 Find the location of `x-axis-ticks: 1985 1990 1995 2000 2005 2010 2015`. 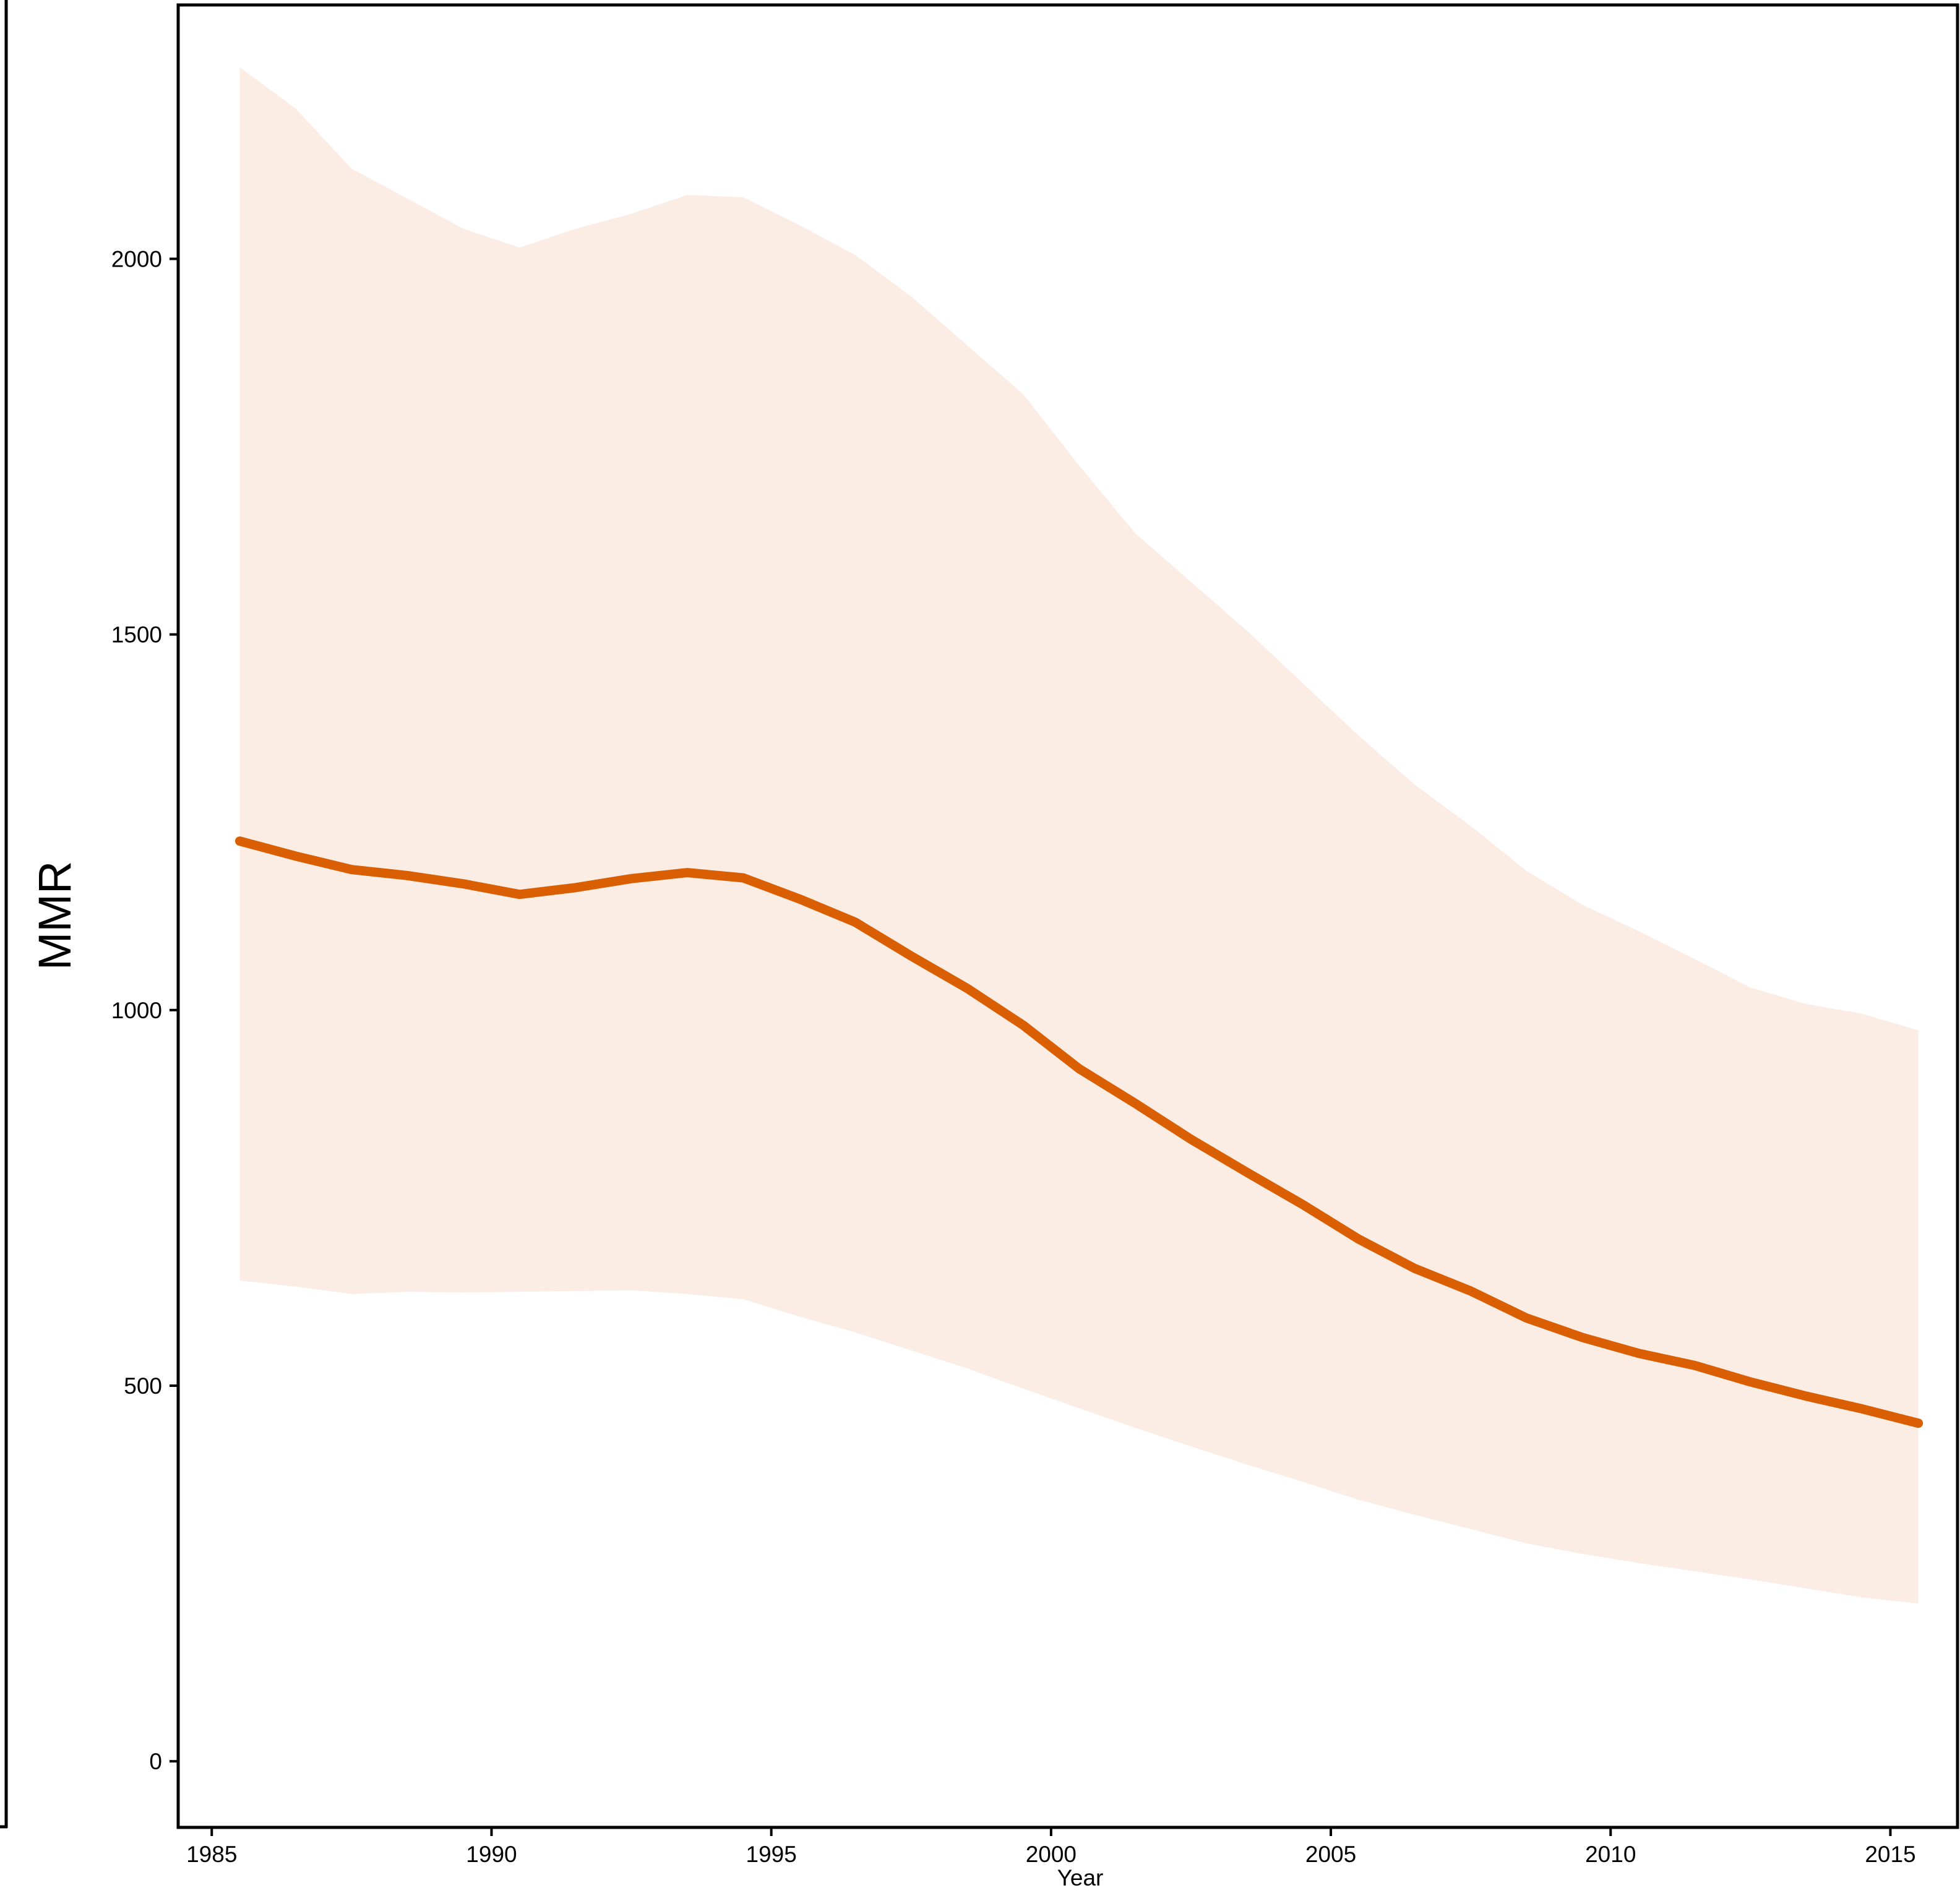

x-axis-ticks: 1985 1990 1995 2000 2005 2010 2015 is located at coordinates (1051, 1847).